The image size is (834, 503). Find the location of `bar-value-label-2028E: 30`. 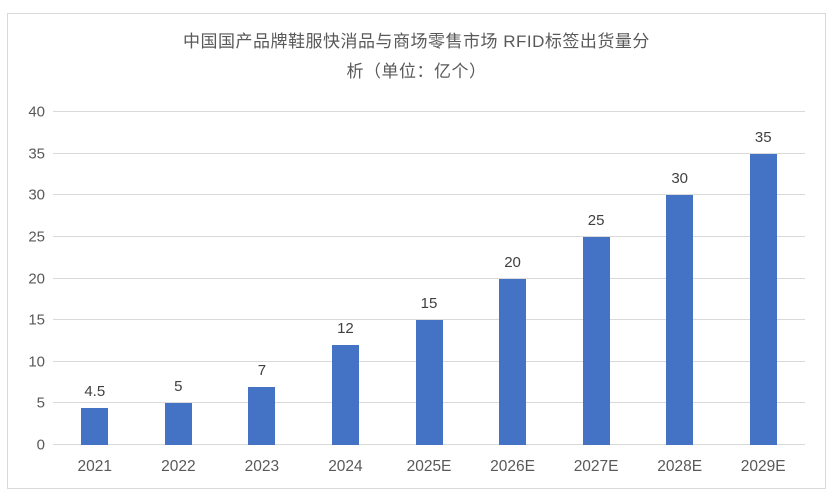

bar-value-label-2028E: 30 is located at coordinates (679, 179).